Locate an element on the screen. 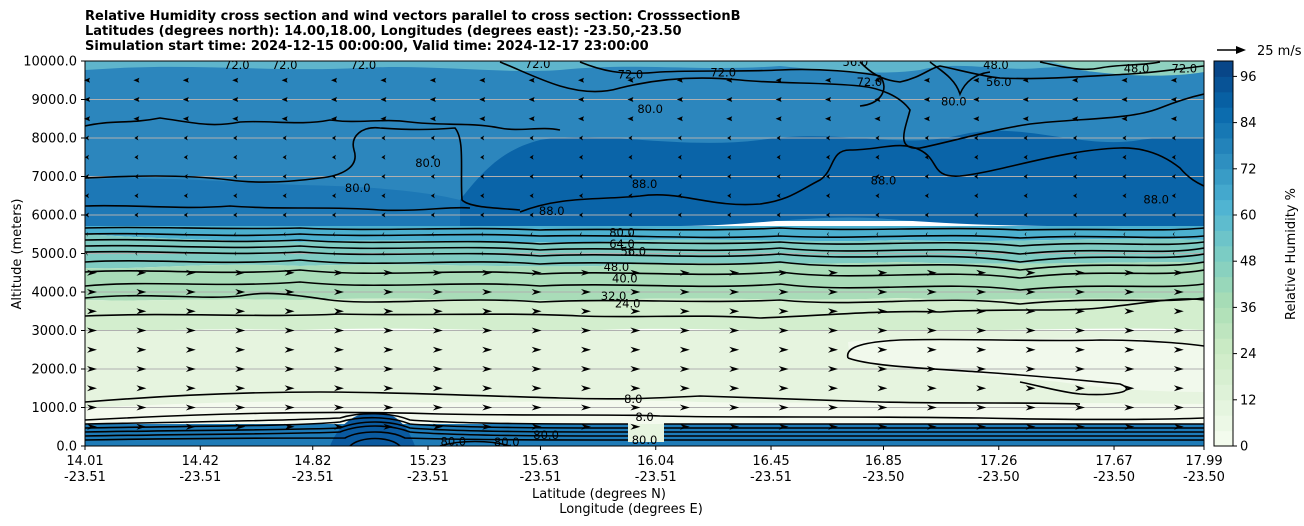  contour-label: 8.0 is located at coordinates (644, 417).